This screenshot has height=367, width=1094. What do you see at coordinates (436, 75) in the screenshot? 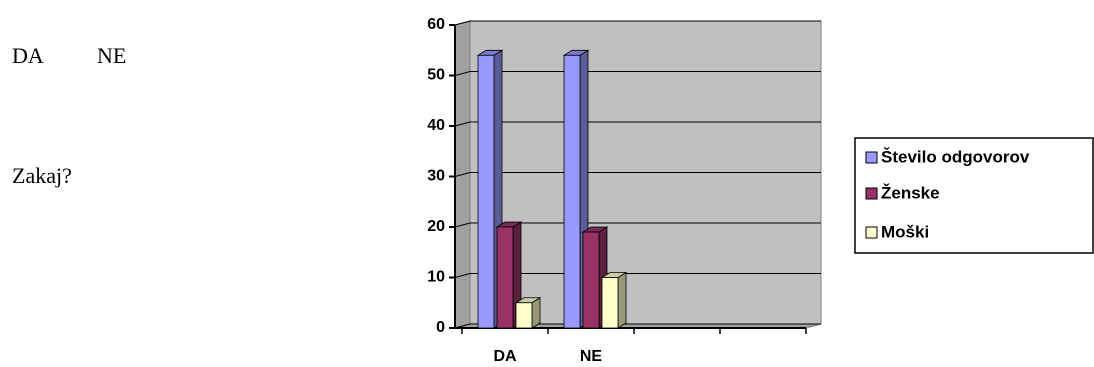
I see `y-tick-label: 50` at bounding box center [436, 75].